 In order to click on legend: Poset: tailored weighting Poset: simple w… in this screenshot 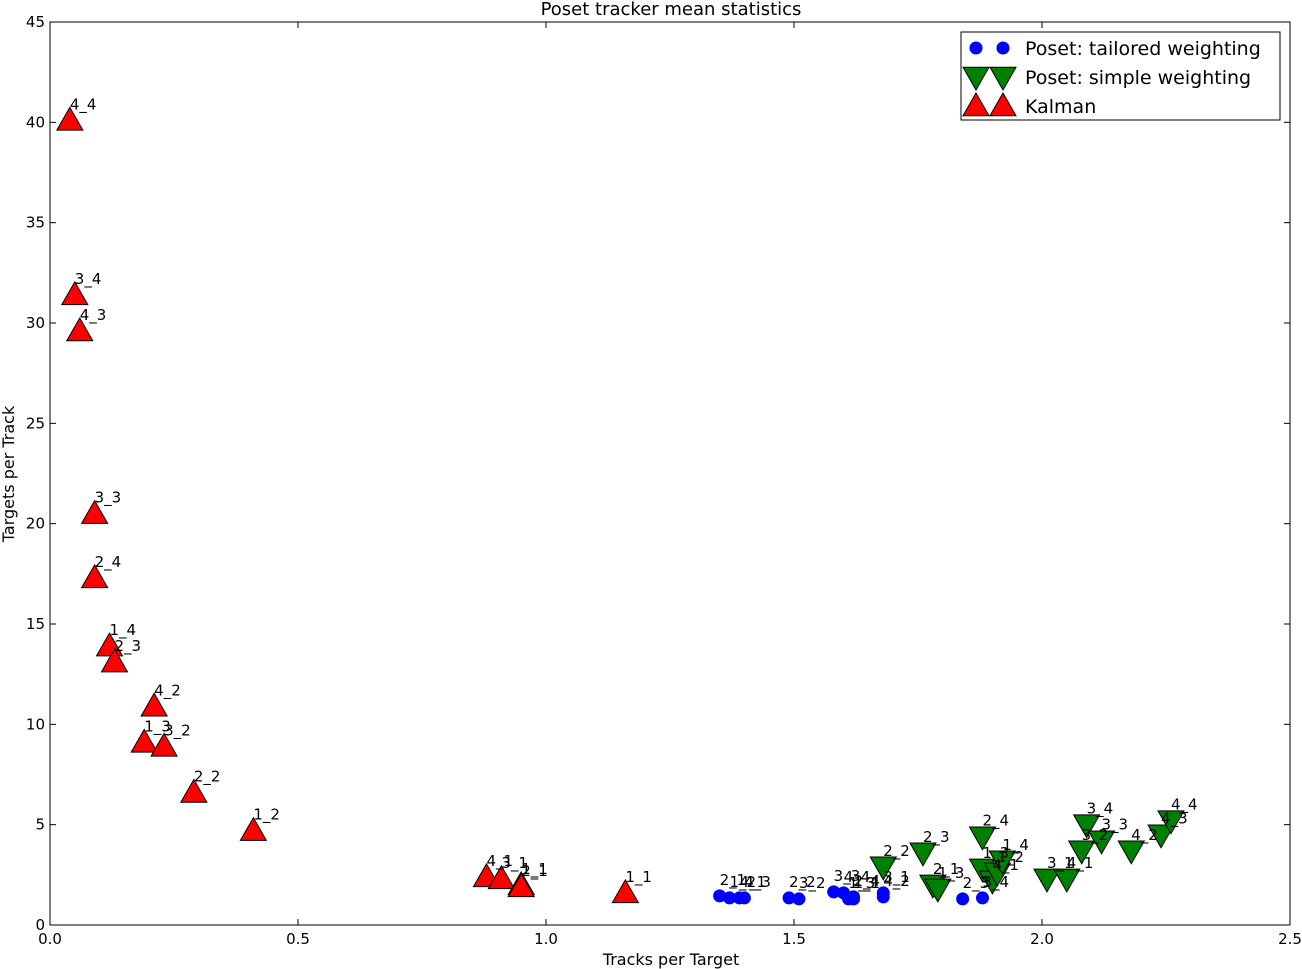, I will do `click(1120, 76)`.